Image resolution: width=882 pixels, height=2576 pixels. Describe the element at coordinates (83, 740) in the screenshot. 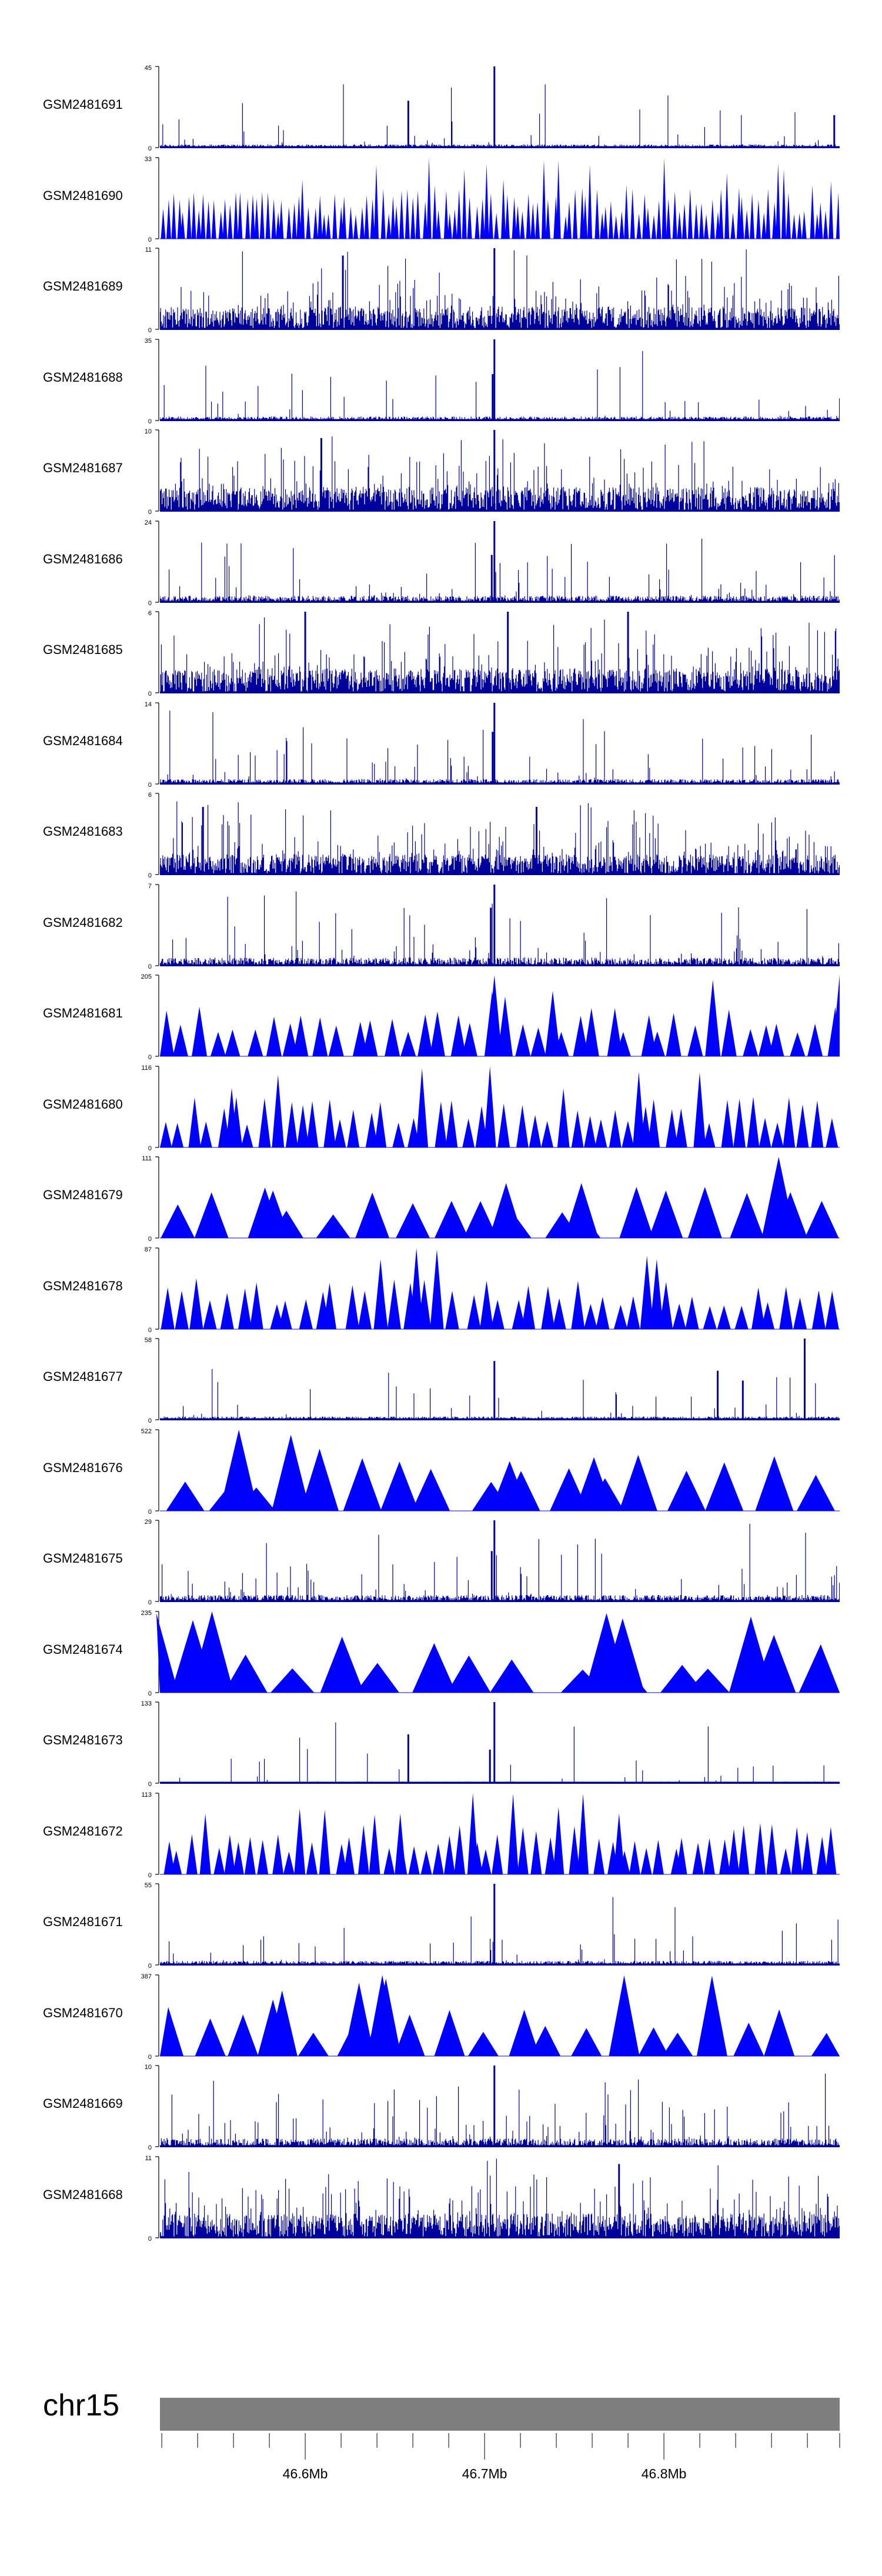

I see `track-label: GSM2481684` at that location.